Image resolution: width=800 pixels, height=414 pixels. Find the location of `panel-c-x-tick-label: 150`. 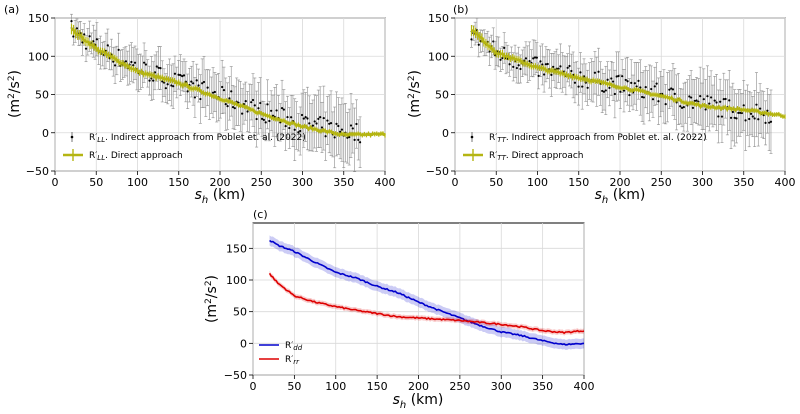

panel-c-x-tick-label: 150 is located at coordinates (377, 386).